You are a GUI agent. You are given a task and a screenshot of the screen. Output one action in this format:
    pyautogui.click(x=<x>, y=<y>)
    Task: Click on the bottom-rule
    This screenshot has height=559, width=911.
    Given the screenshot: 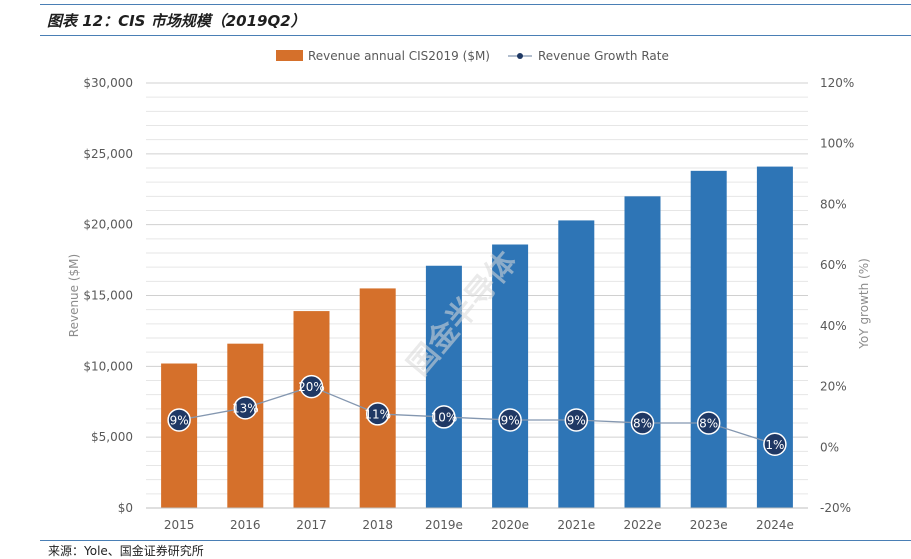 What is the action you would take?
    pyautogui.click(x=475, y=540)
    